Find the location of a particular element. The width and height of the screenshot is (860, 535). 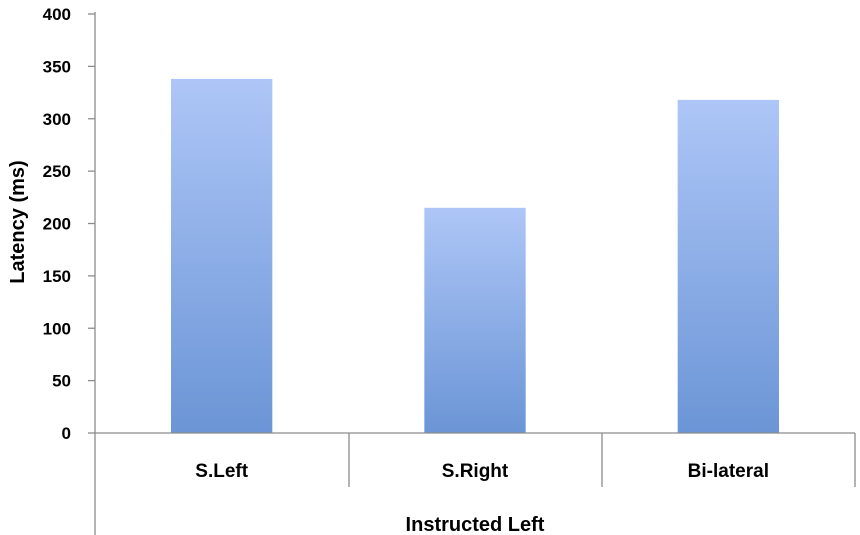

y-tick-label: 250 is located at coordinates (57, 171).